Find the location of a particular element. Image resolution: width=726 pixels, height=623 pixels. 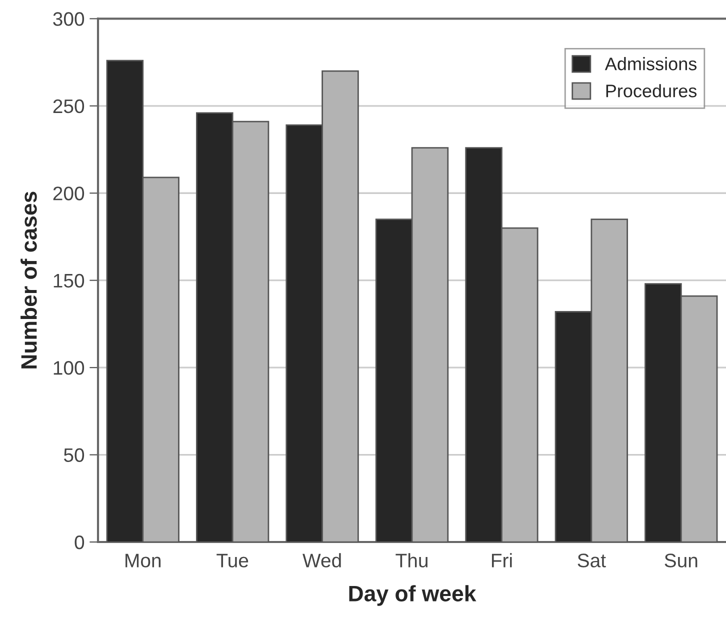

x-tick-label: Fri is located at coordinates (502, 560).